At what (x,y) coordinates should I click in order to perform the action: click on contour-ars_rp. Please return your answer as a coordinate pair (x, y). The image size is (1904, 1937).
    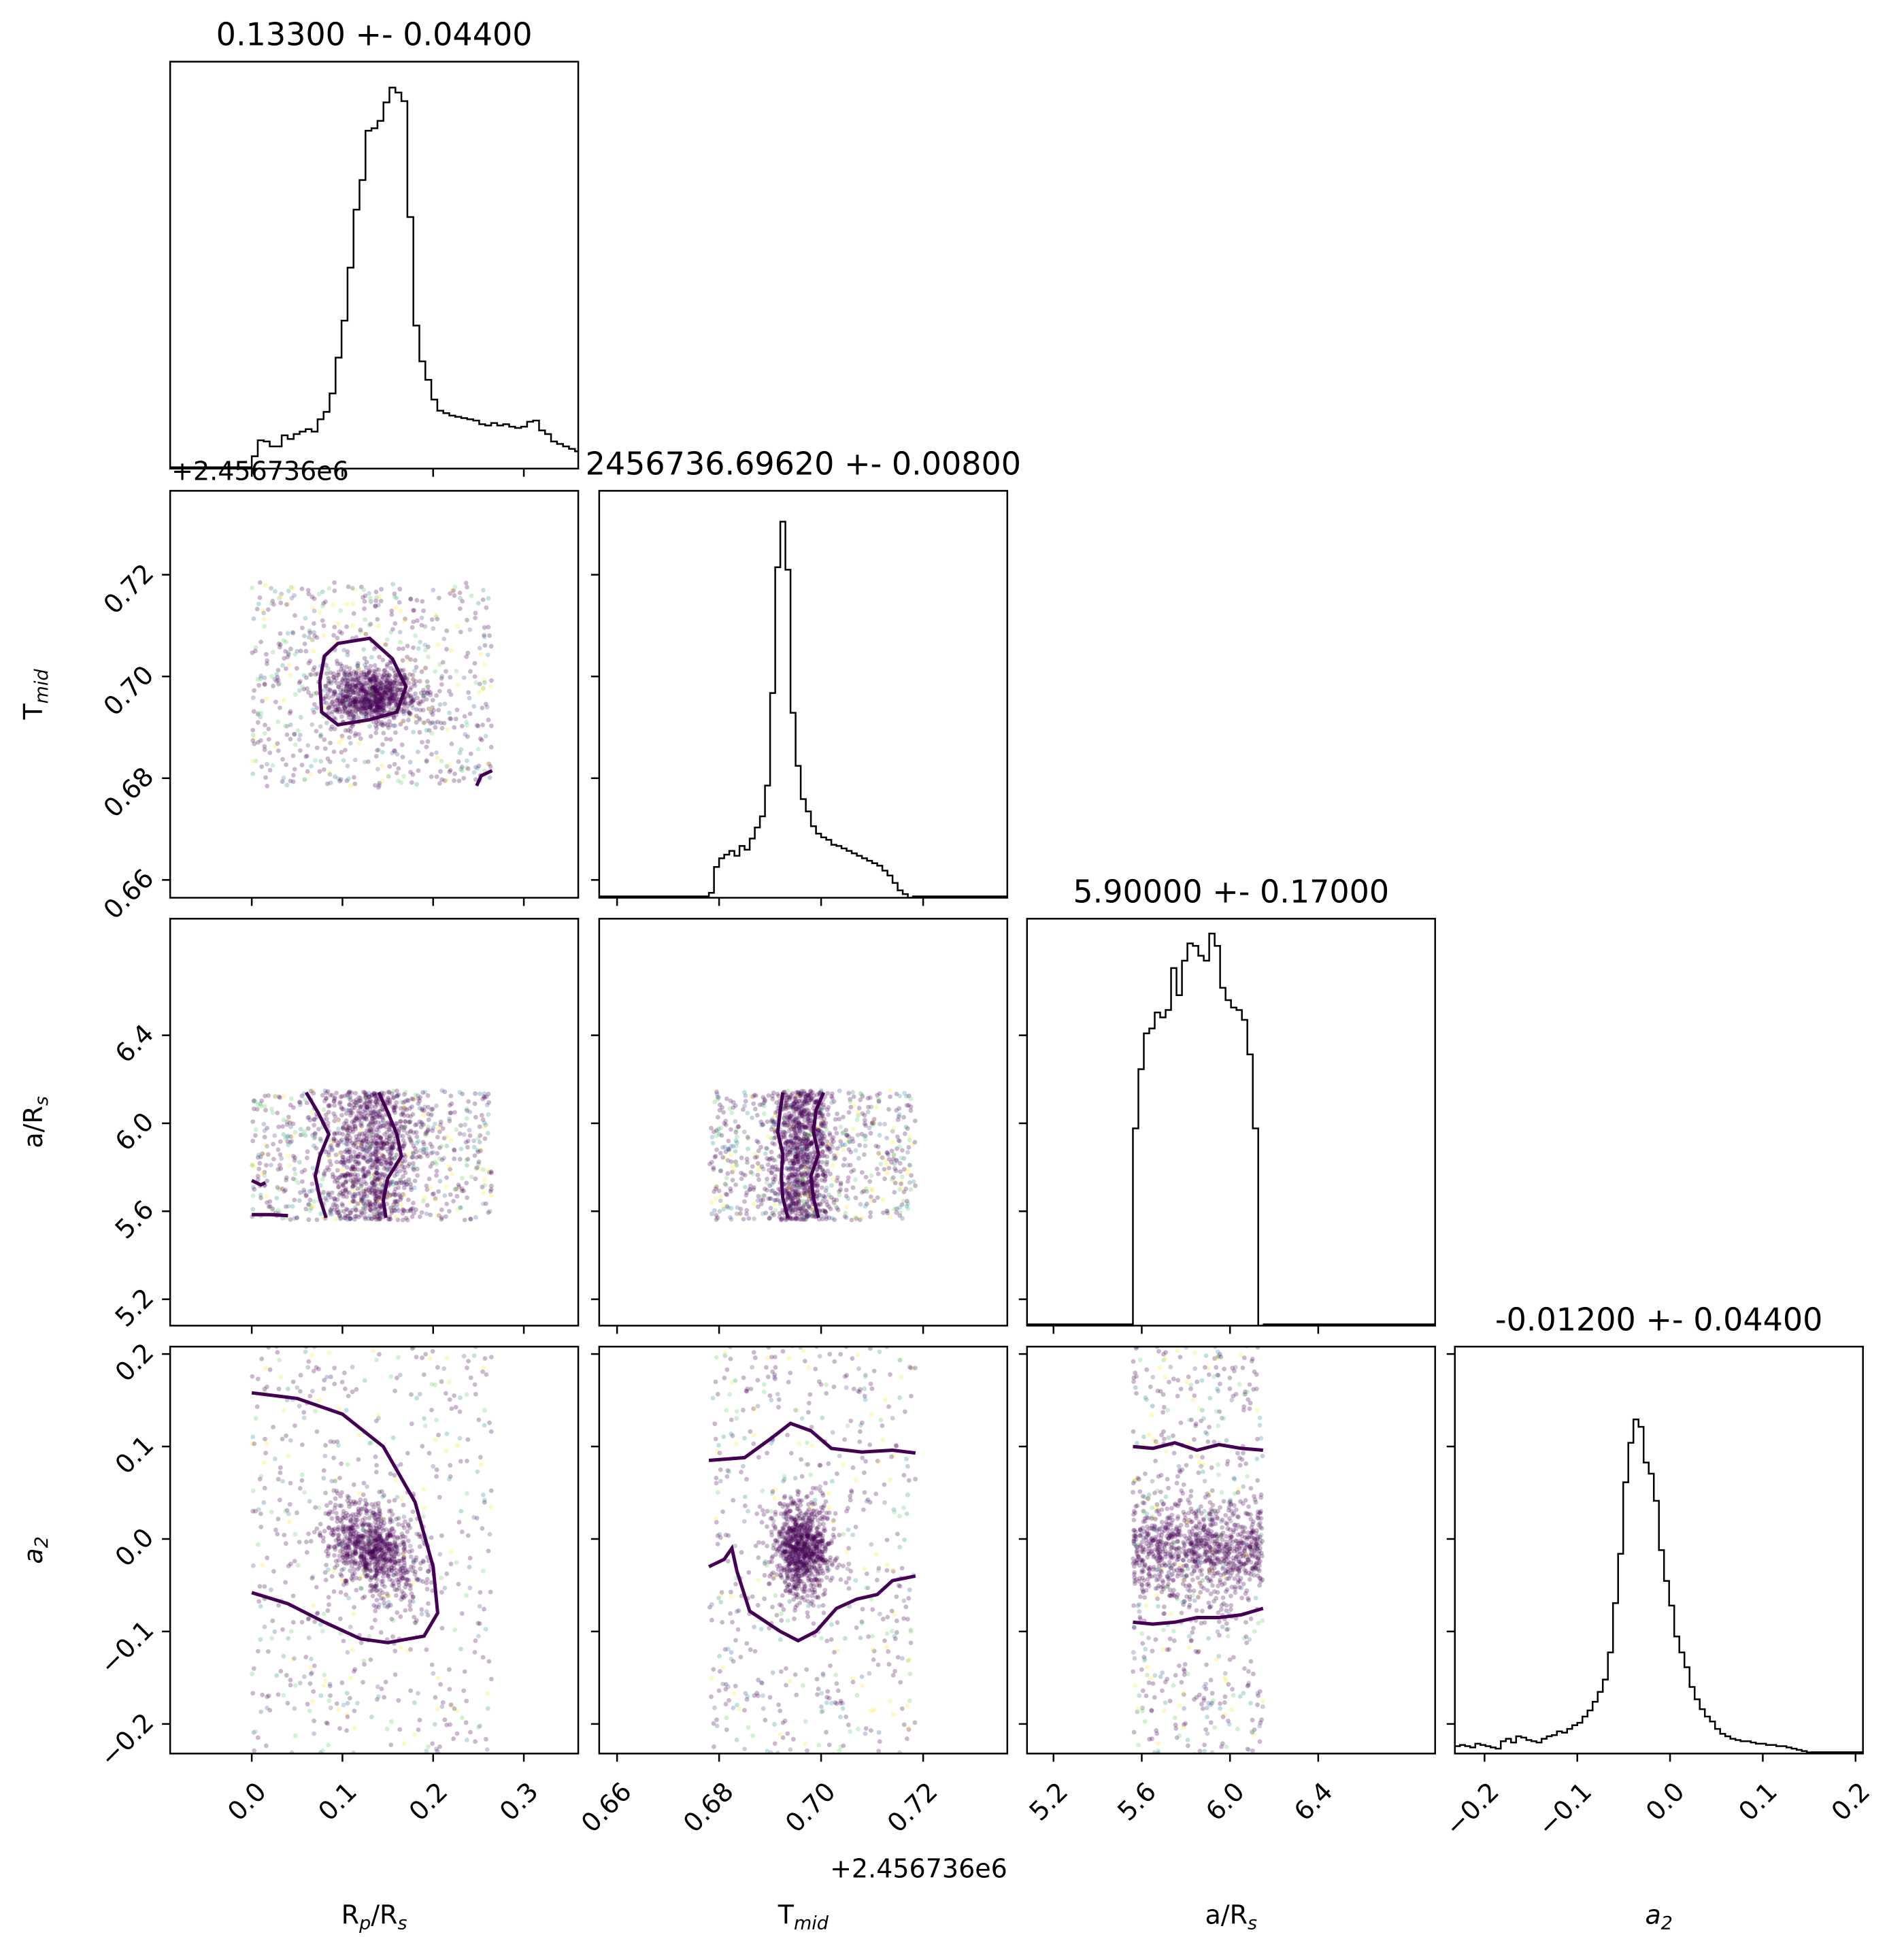
    Looking at the image, I should click on (318, 1155).